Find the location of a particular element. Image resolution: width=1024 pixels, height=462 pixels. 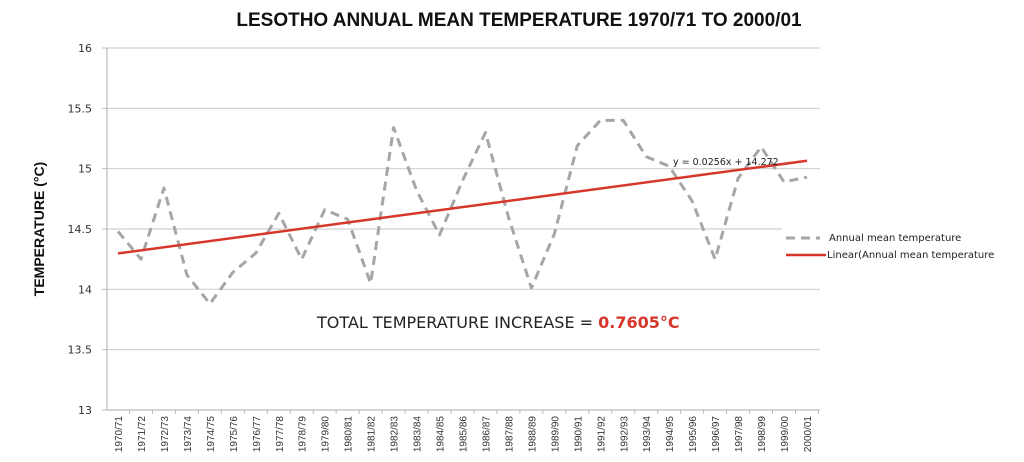

x-tick-label: 1991/92 is located at coordinates (601, 434).